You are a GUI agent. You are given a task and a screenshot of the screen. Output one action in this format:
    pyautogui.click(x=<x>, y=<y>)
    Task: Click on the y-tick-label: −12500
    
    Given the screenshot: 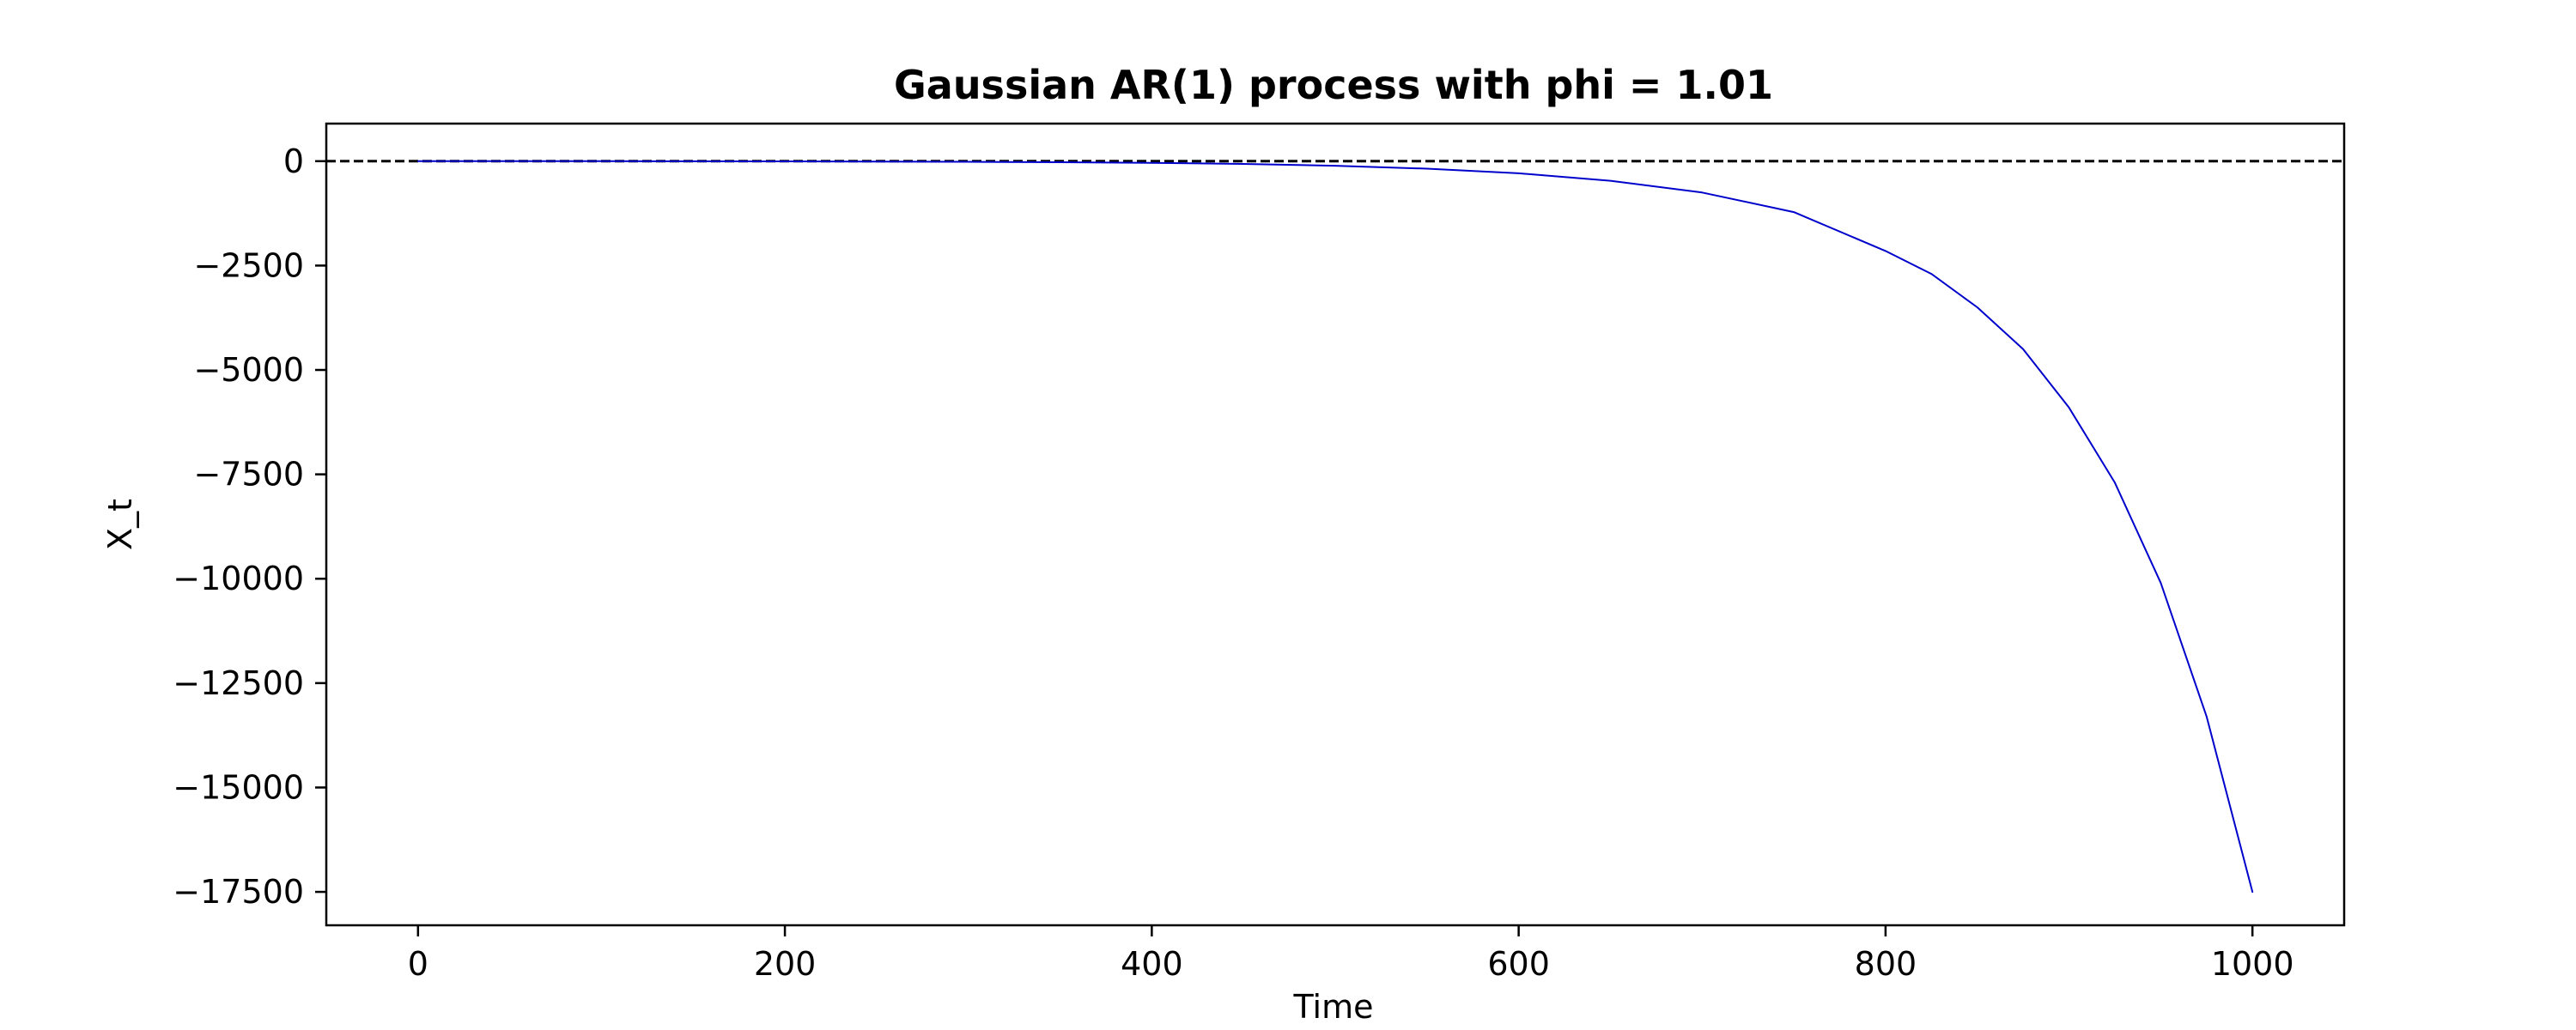 What is the action you would take?
    pyautogui.click(x=239, y=683)
    